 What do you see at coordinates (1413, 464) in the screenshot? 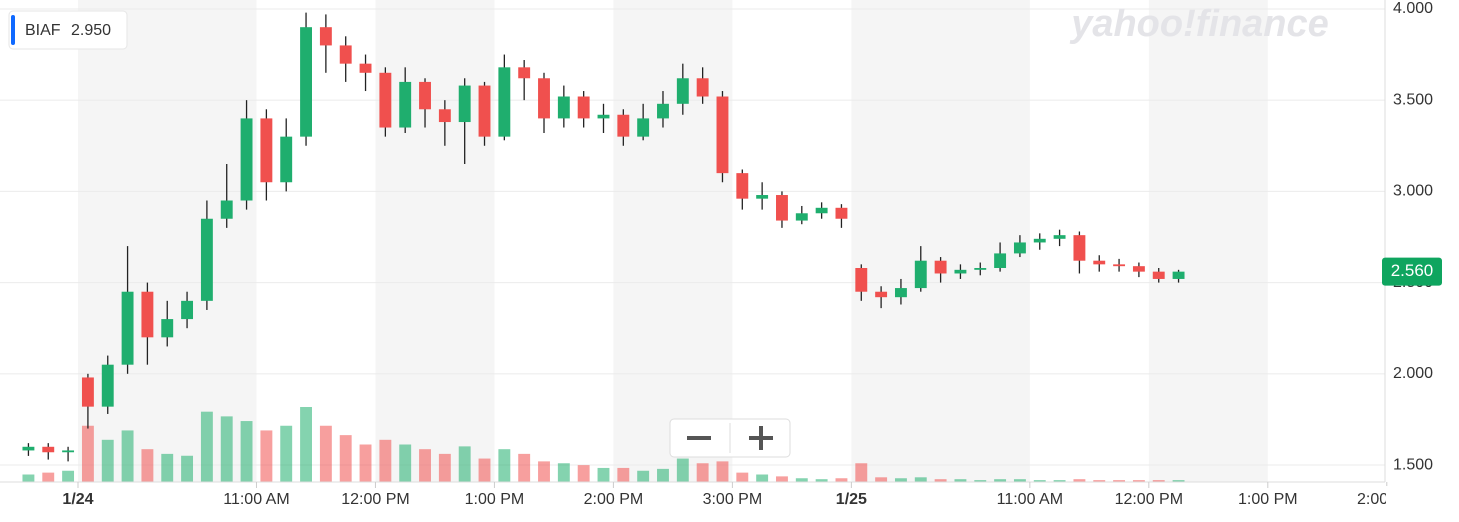
I see `y-tick-label: 1.500` at bounding box center [1413, 464].